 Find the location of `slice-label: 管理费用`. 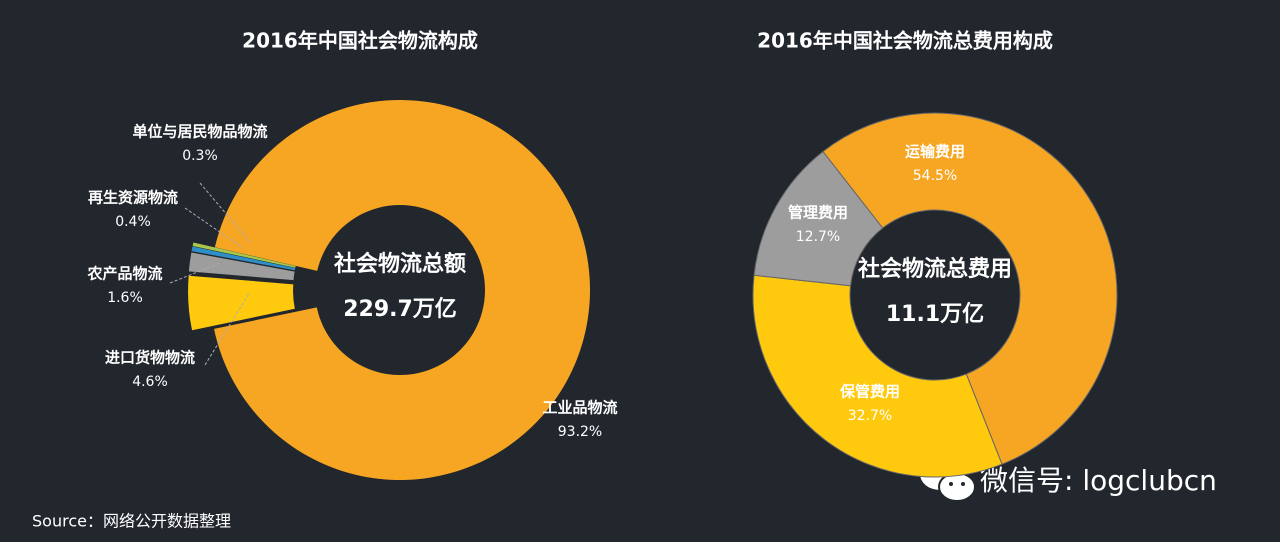

slice-label: 管理费用 is located at coordinates (818, 213).